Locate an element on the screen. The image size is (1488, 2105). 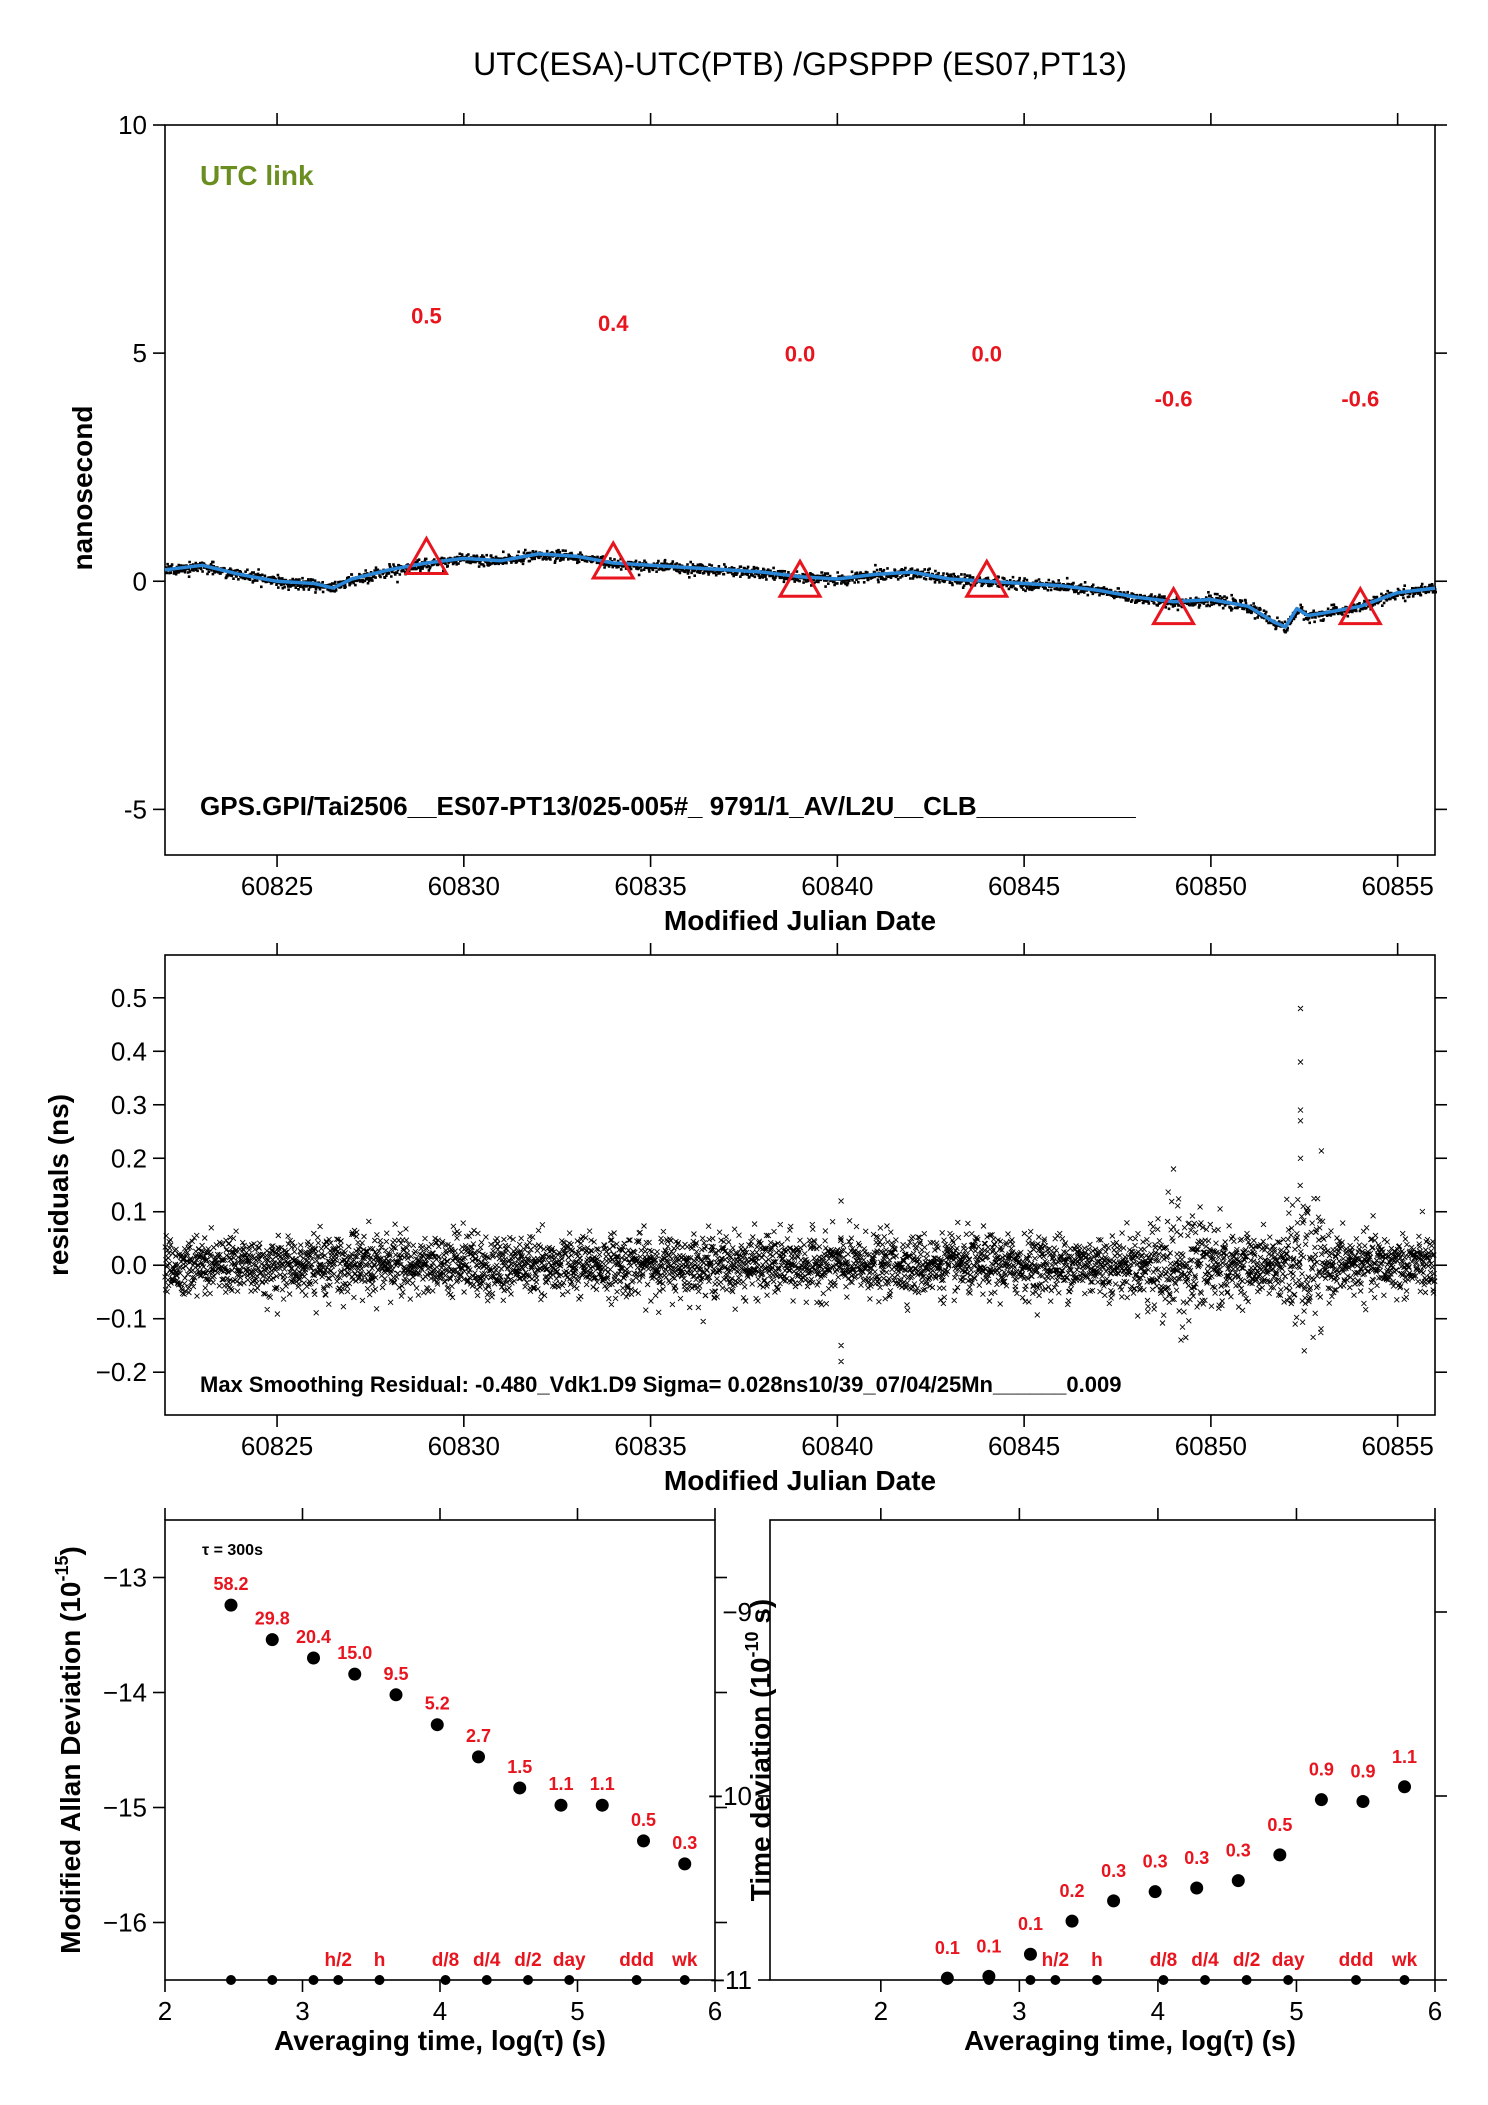
offset-ylabel: nanosecond is located at coordinates (82, 488).